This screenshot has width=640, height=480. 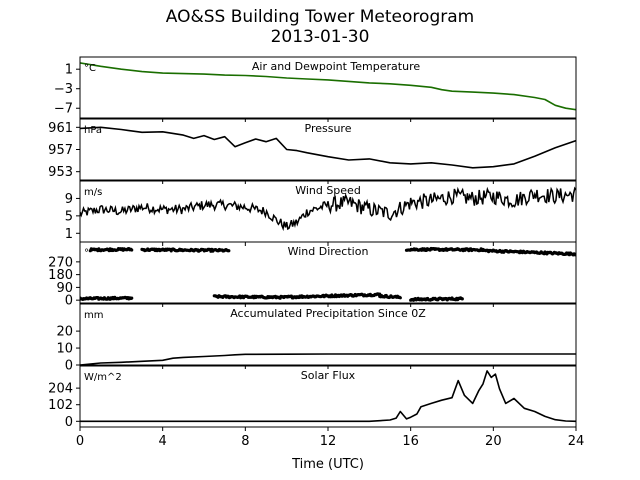 I want to click on chart-subtitle: 2013-01-30, so click(x=320, y=37).